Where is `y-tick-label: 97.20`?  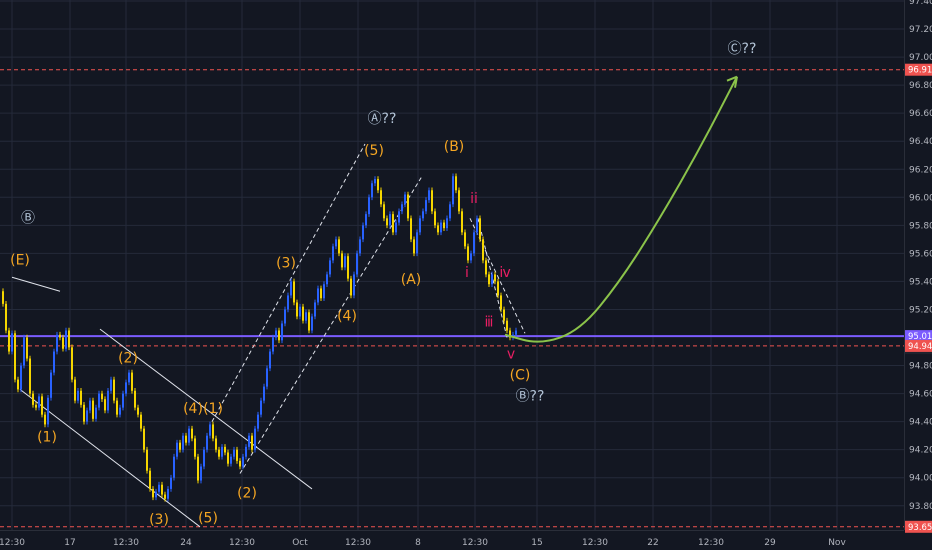
y-tick-label: 97.20 is located at coordinates (920, 30).